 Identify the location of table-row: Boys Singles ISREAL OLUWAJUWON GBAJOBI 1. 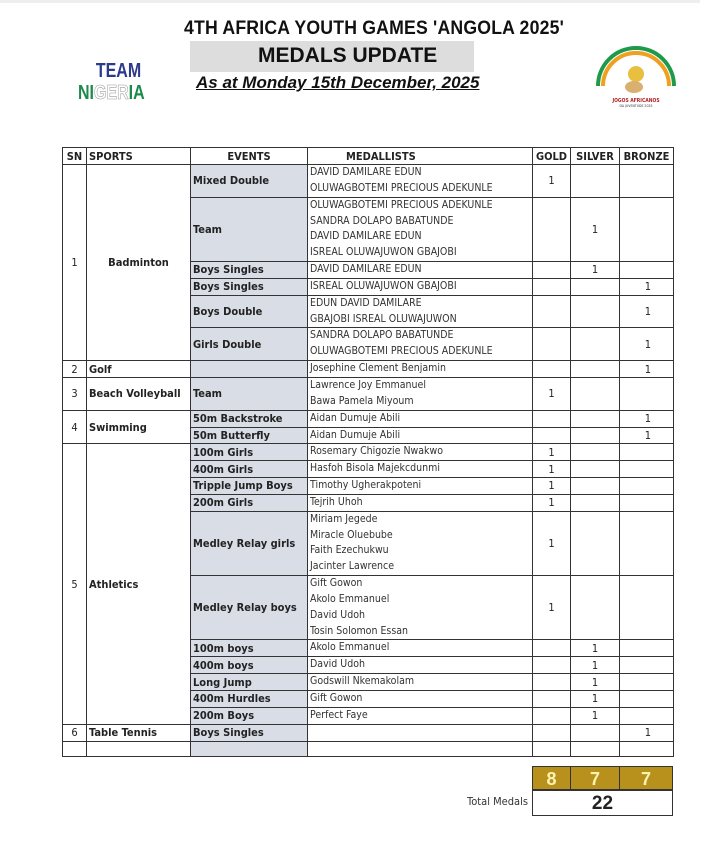
(368, 286).